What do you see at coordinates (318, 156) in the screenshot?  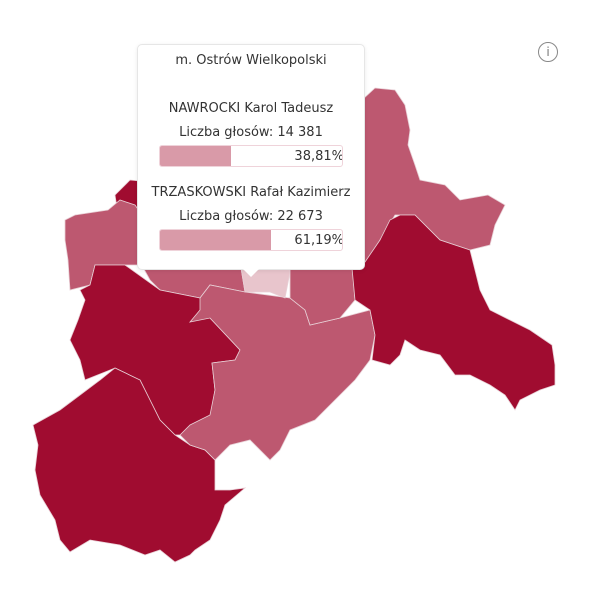 I see `percent-label: 38,81%` at bounding box center [318, 156].